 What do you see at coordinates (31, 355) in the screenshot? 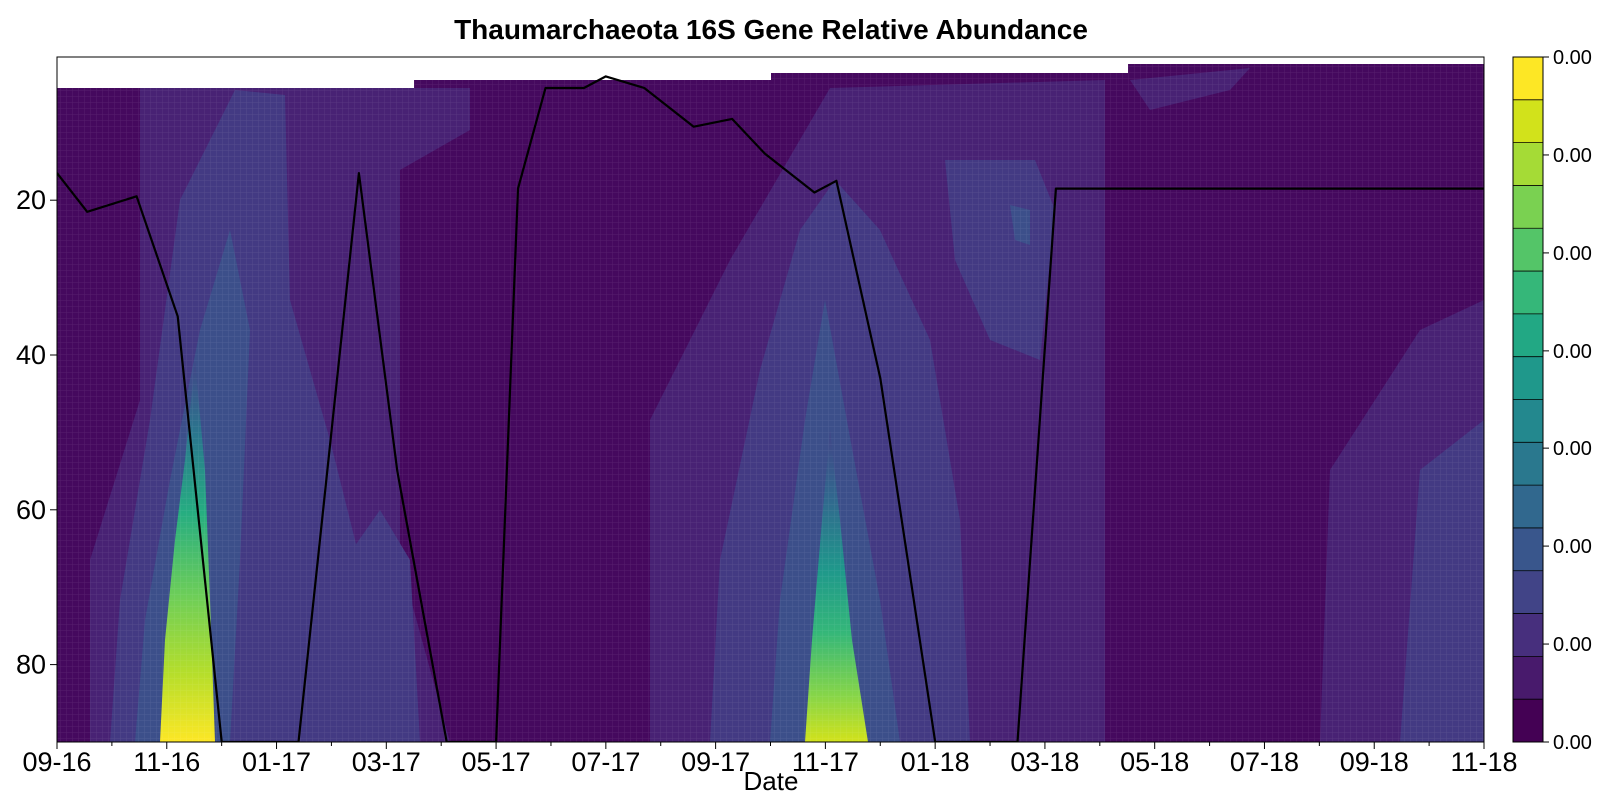
I see `y-tick-label: 40` at bounding box center [31, 355].